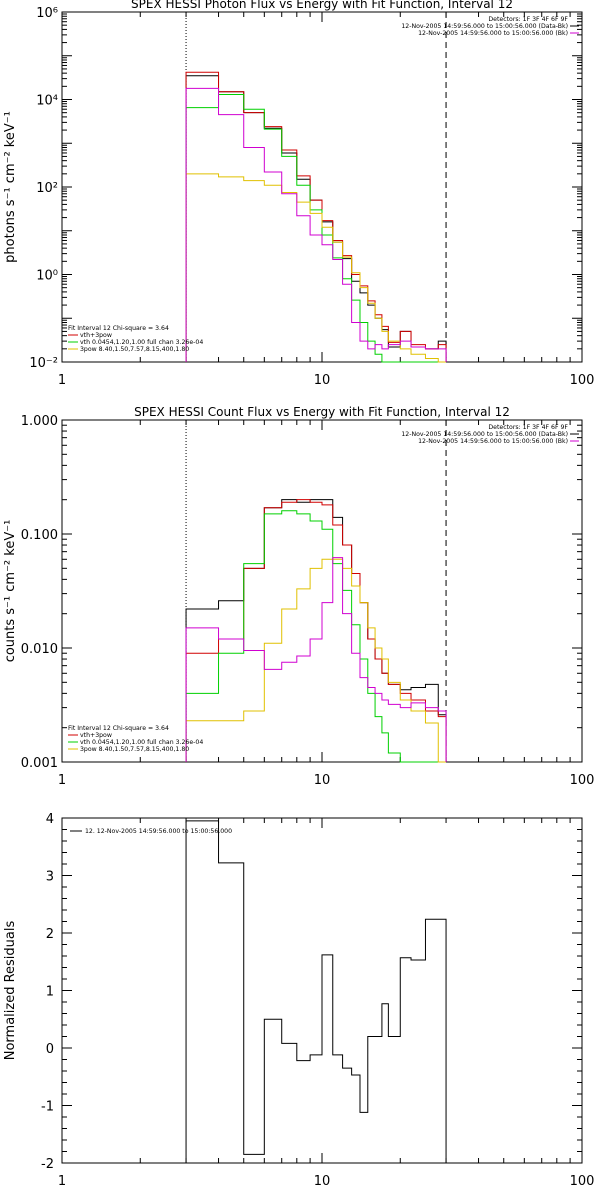  I want to click on y-tick-label: 2, so click(50, 934).